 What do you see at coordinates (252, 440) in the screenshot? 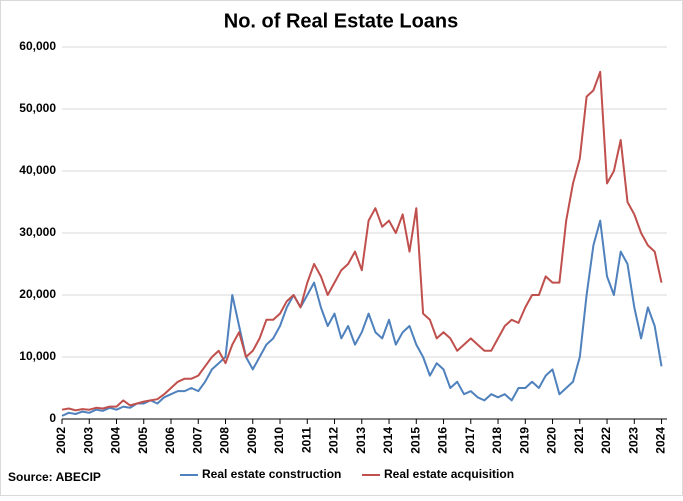
I see `x-tick-label: 2009` at bounding box center [252, 440].